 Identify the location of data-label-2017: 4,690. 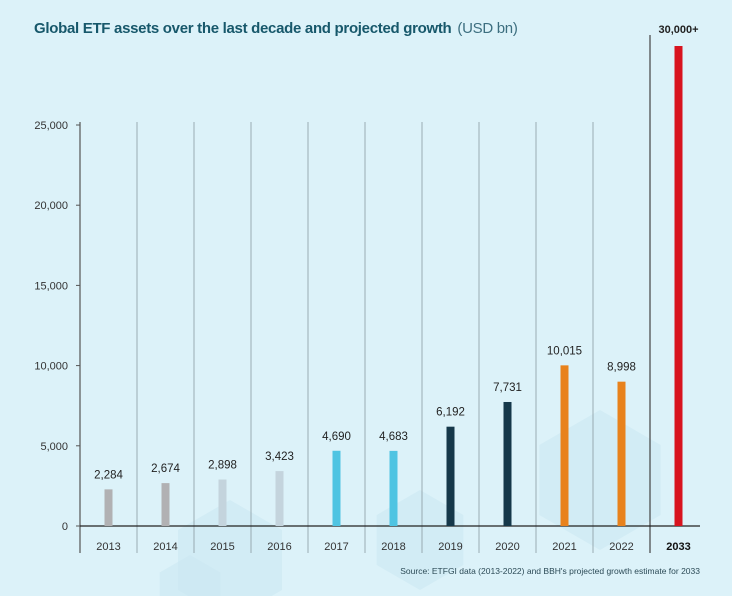
(336, 437).